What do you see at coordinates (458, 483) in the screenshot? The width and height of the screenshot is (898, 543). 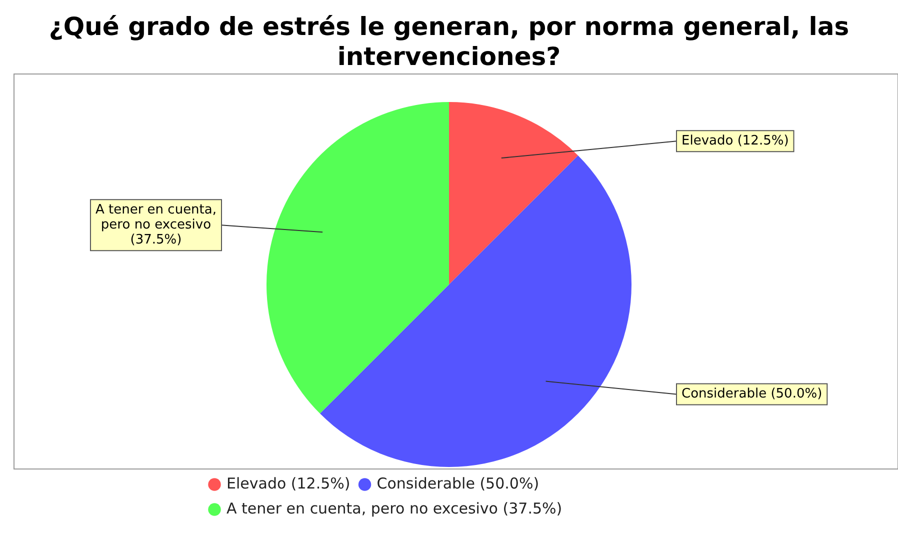 I see `legend-label: Considerable (50.0%)` at bounding box center [458, 483].